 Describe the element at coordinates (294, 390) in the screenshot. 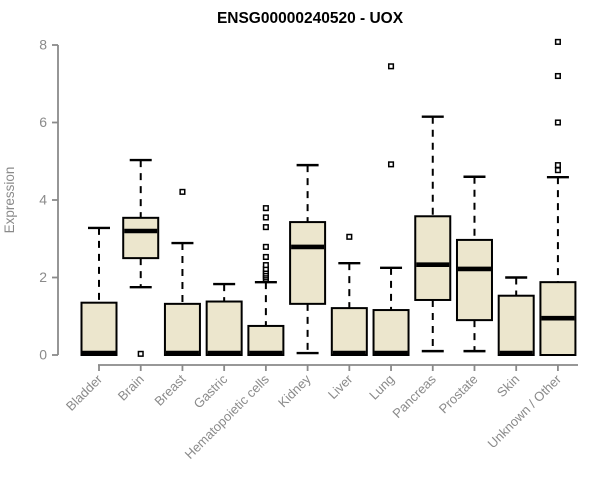

I see `x-tick-label: Kidney` at that location.